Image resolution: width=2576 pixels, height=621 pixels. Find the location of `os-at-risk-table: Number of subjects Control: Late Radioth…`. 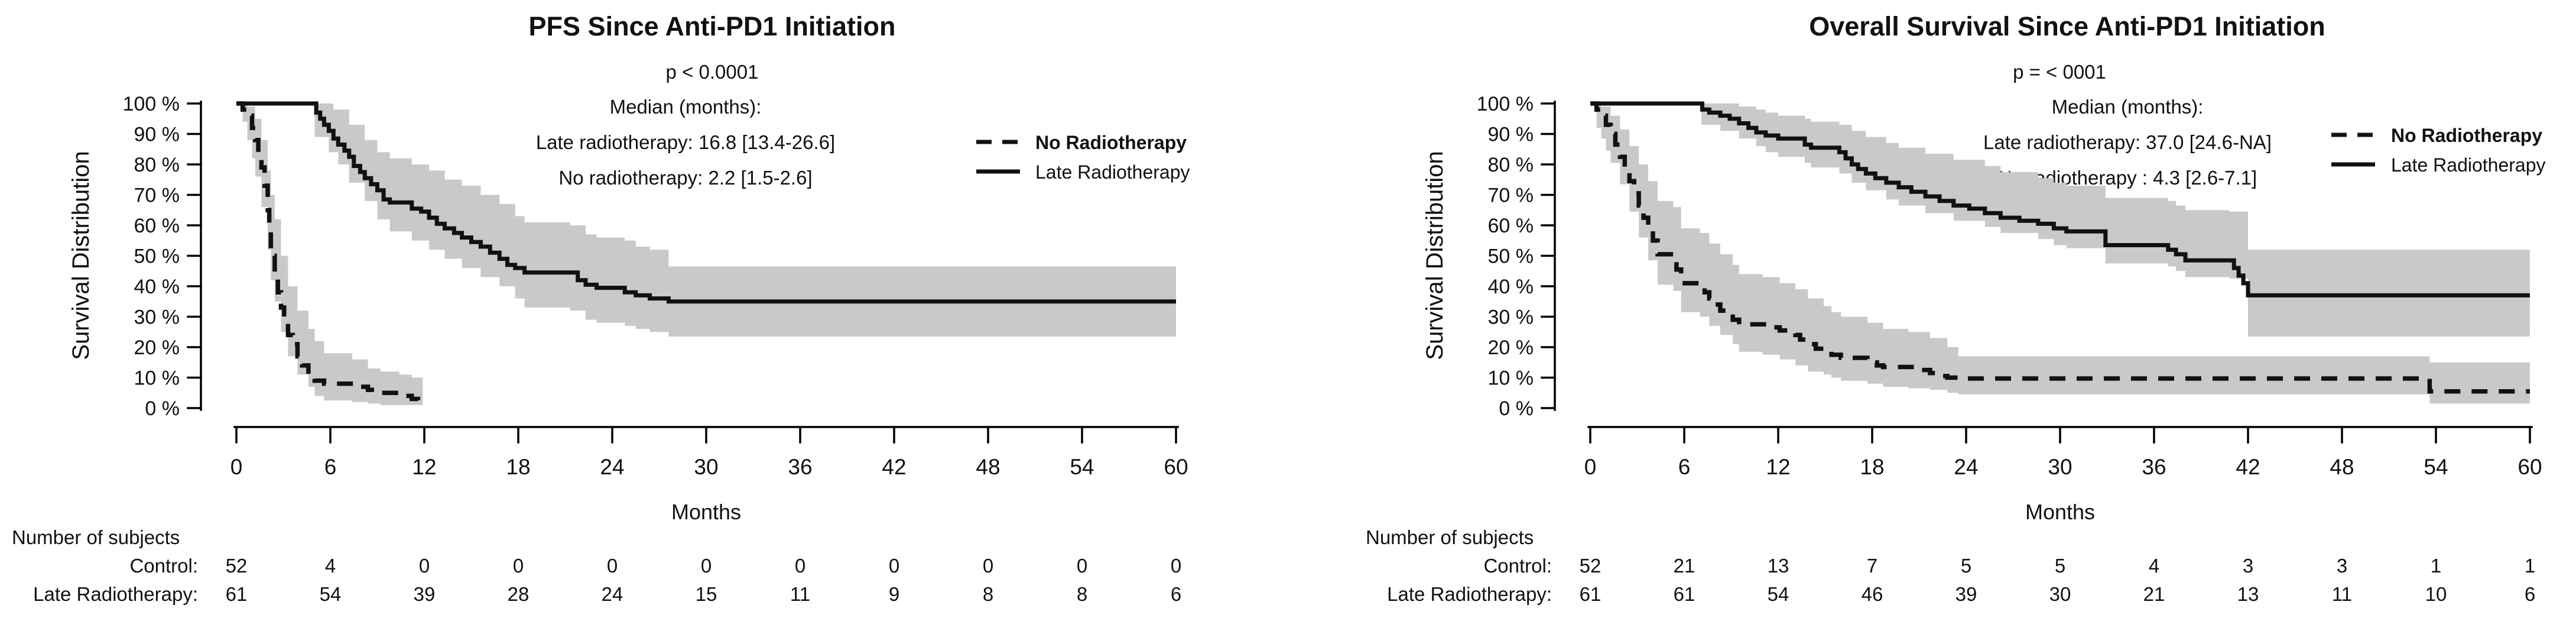

os-at-risk-table: Number of subjects Control: Late Radioth… is located at coordinates (1459, 565).